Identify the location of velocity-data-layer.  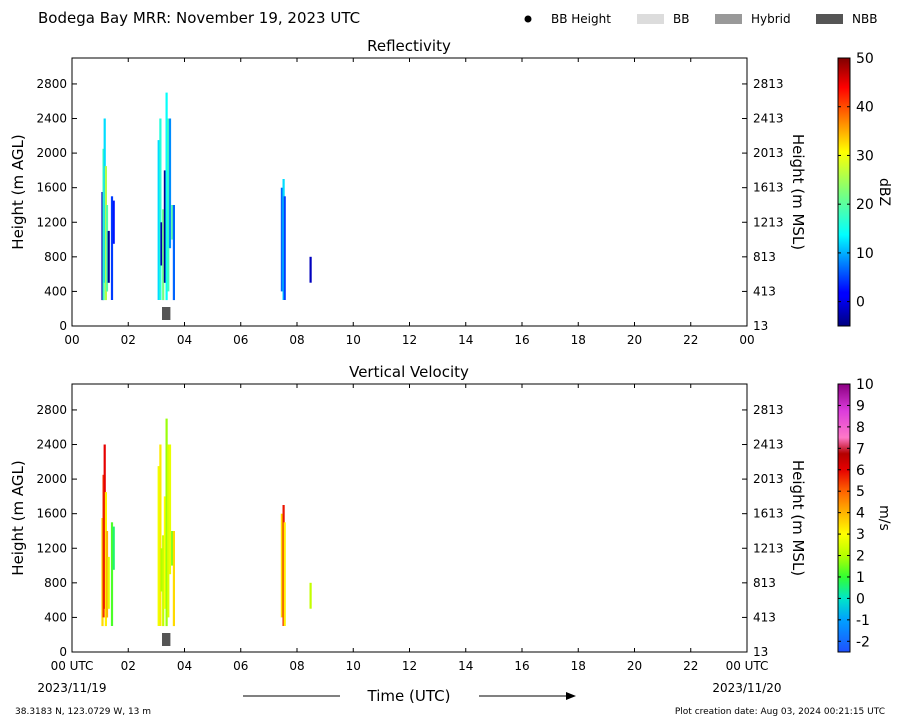
(206, 532).